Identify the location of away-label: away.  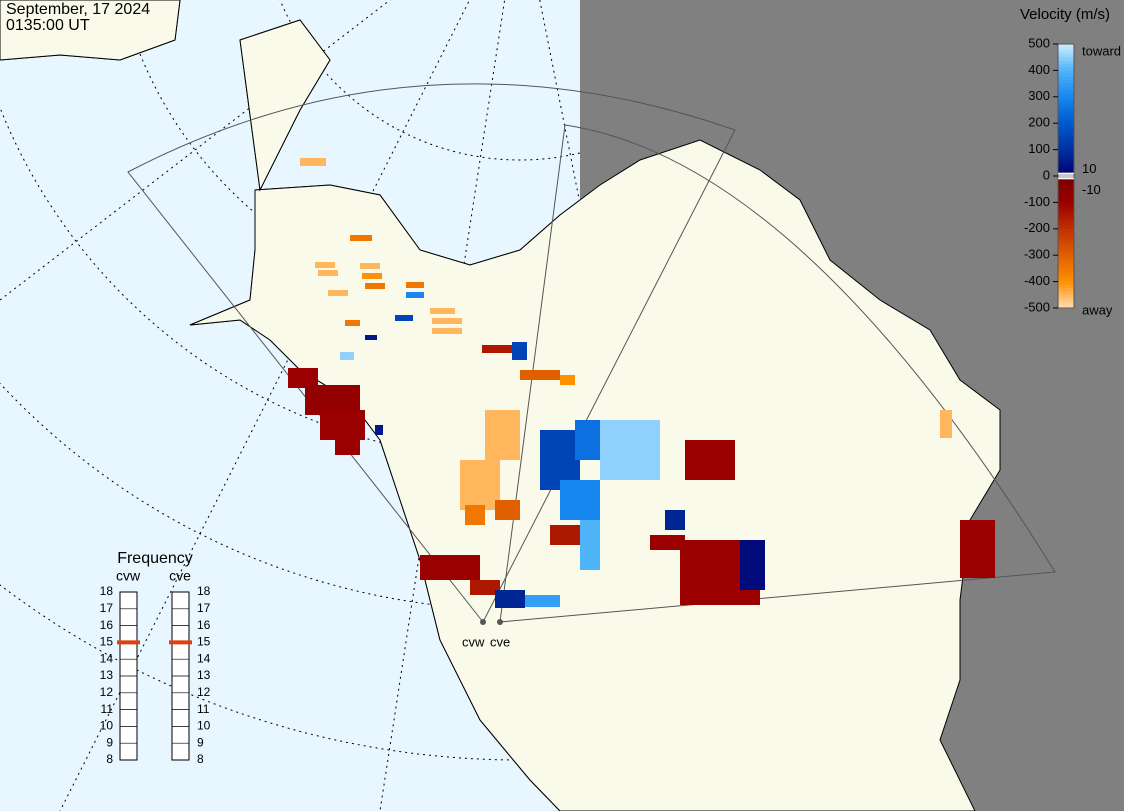
(1097, 309).